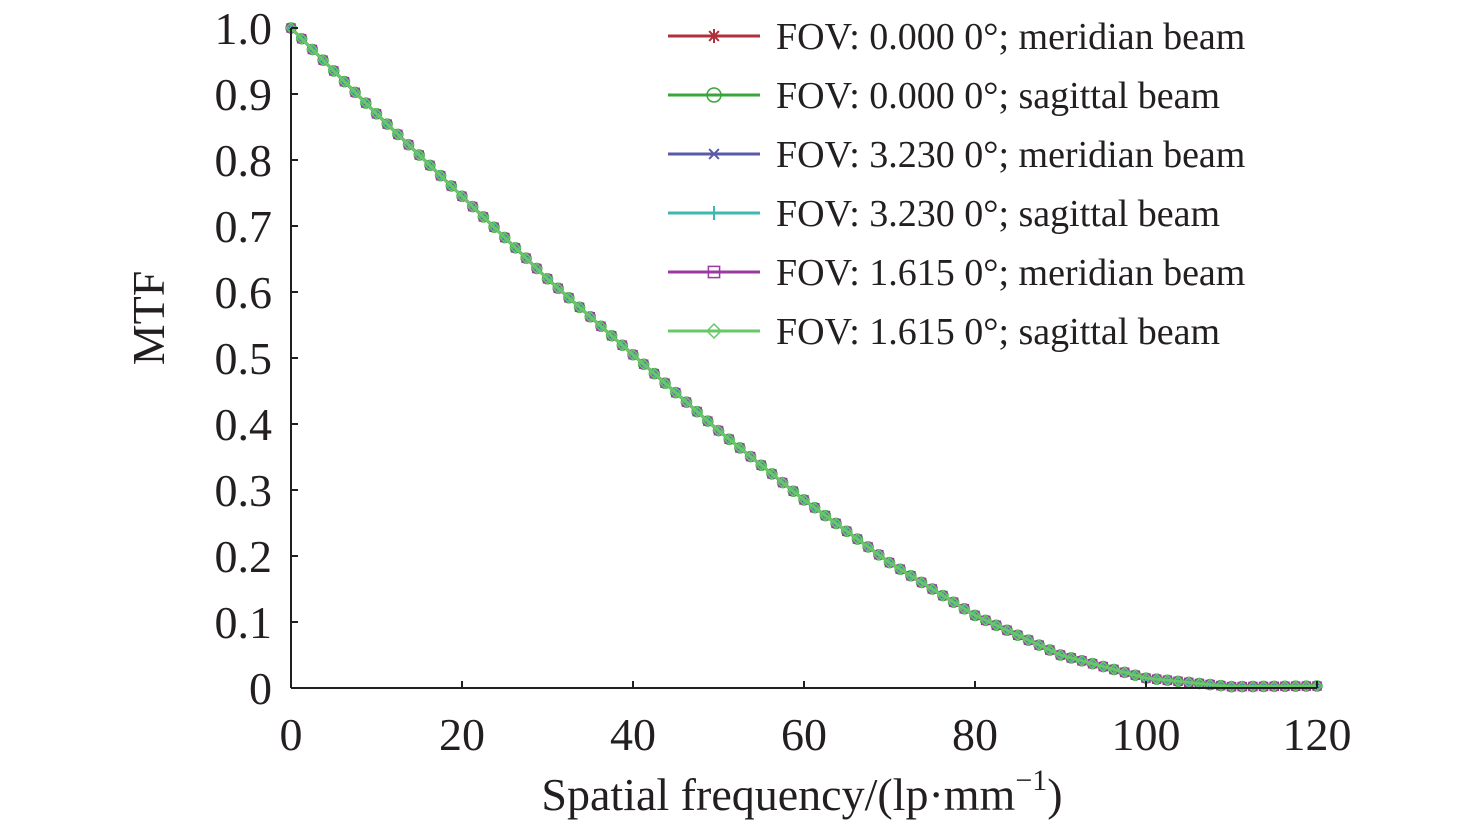  I want to click on x-tick-label: 120, so click(1317, 734).